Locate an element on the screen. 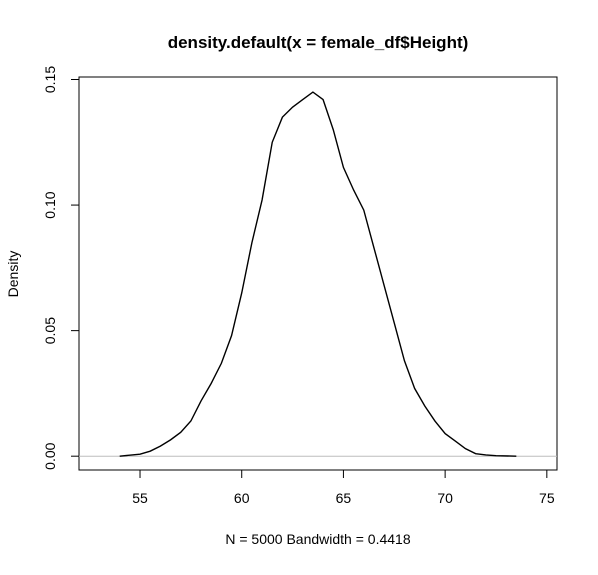  x-tick-label: 75 is located at coordinates (547, 498).